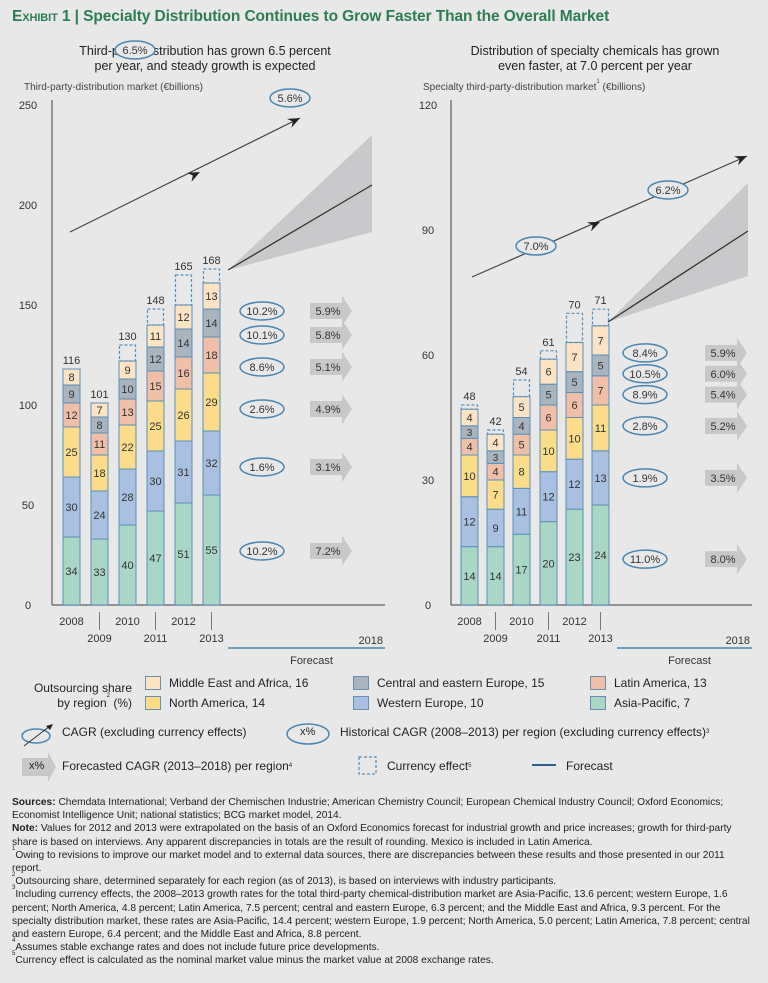 The width and height of the screenshot is (768, 983). Describe the element at coordinates (37, 766) in the screenshot. I see `forecast-cagr-symbol: x%` at that location.